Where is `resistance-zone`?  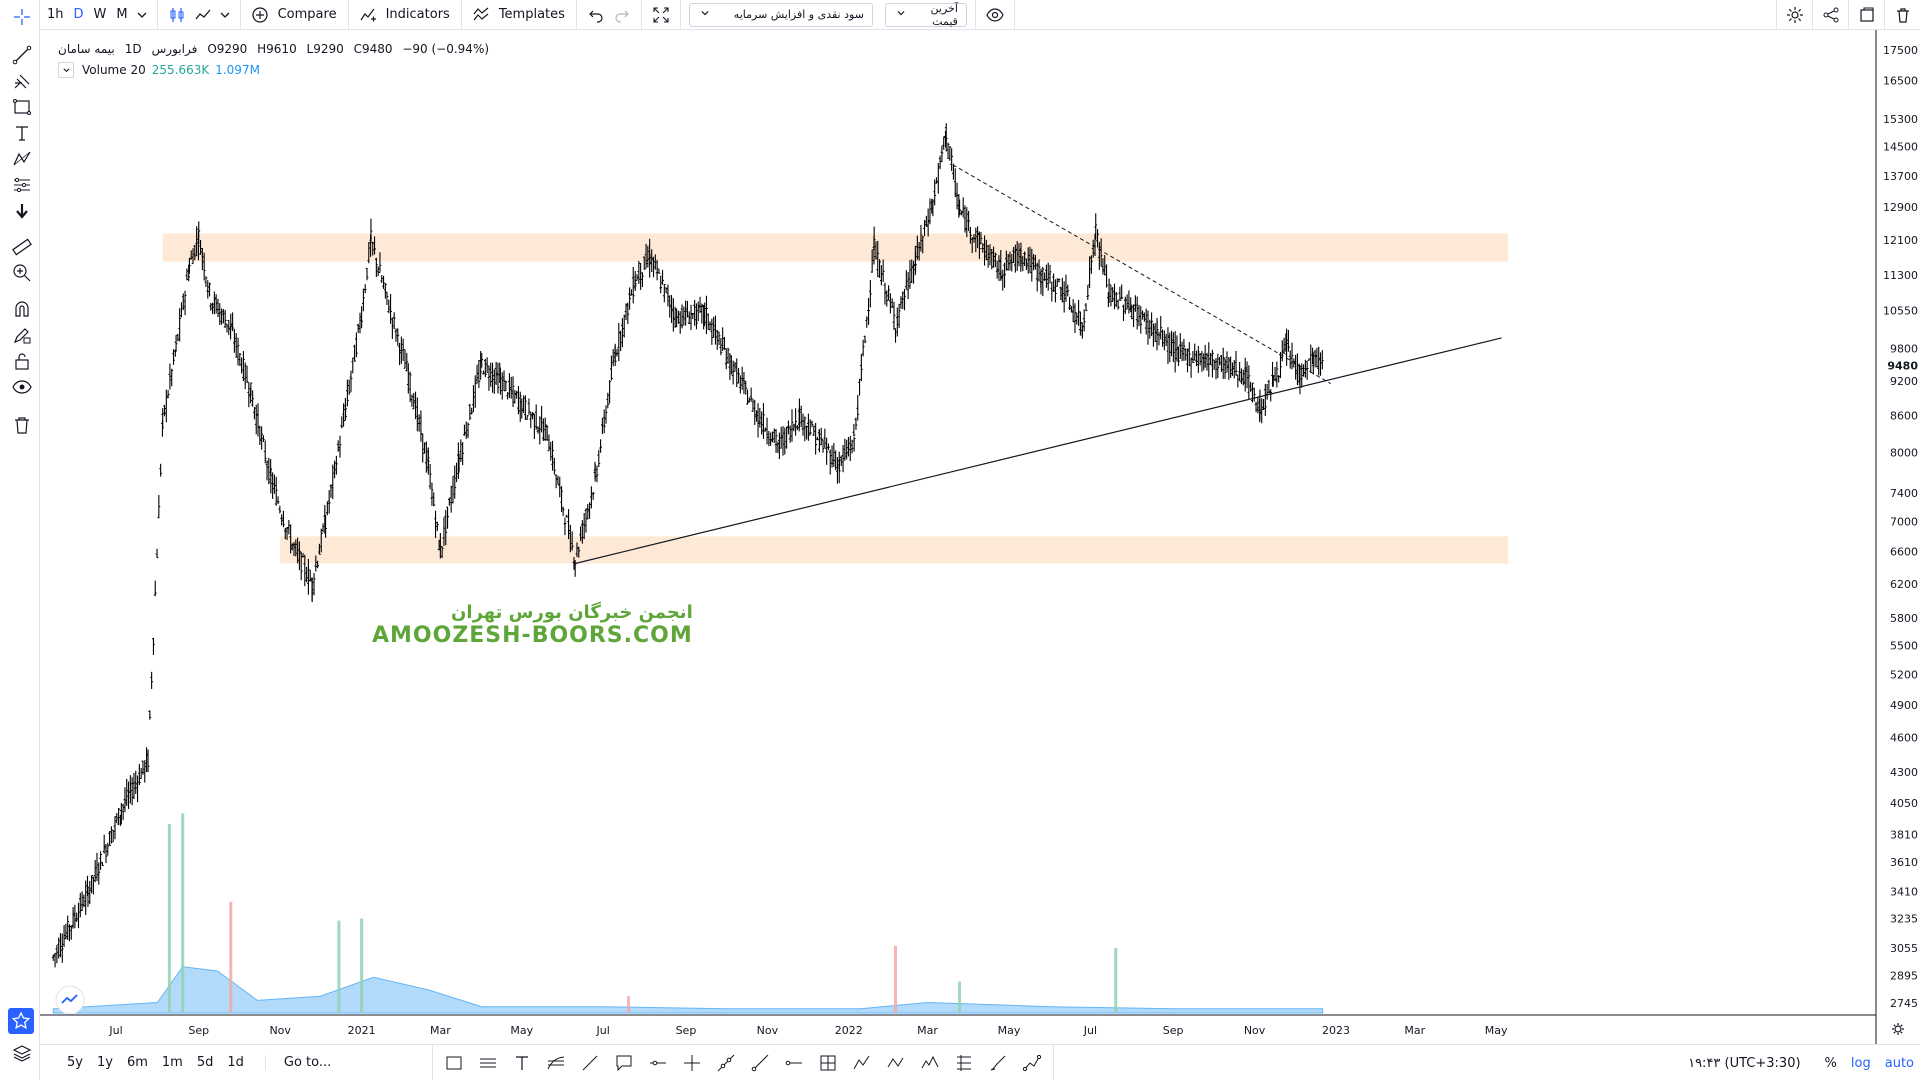
resistance-zone is located at coordinates (835, 247).